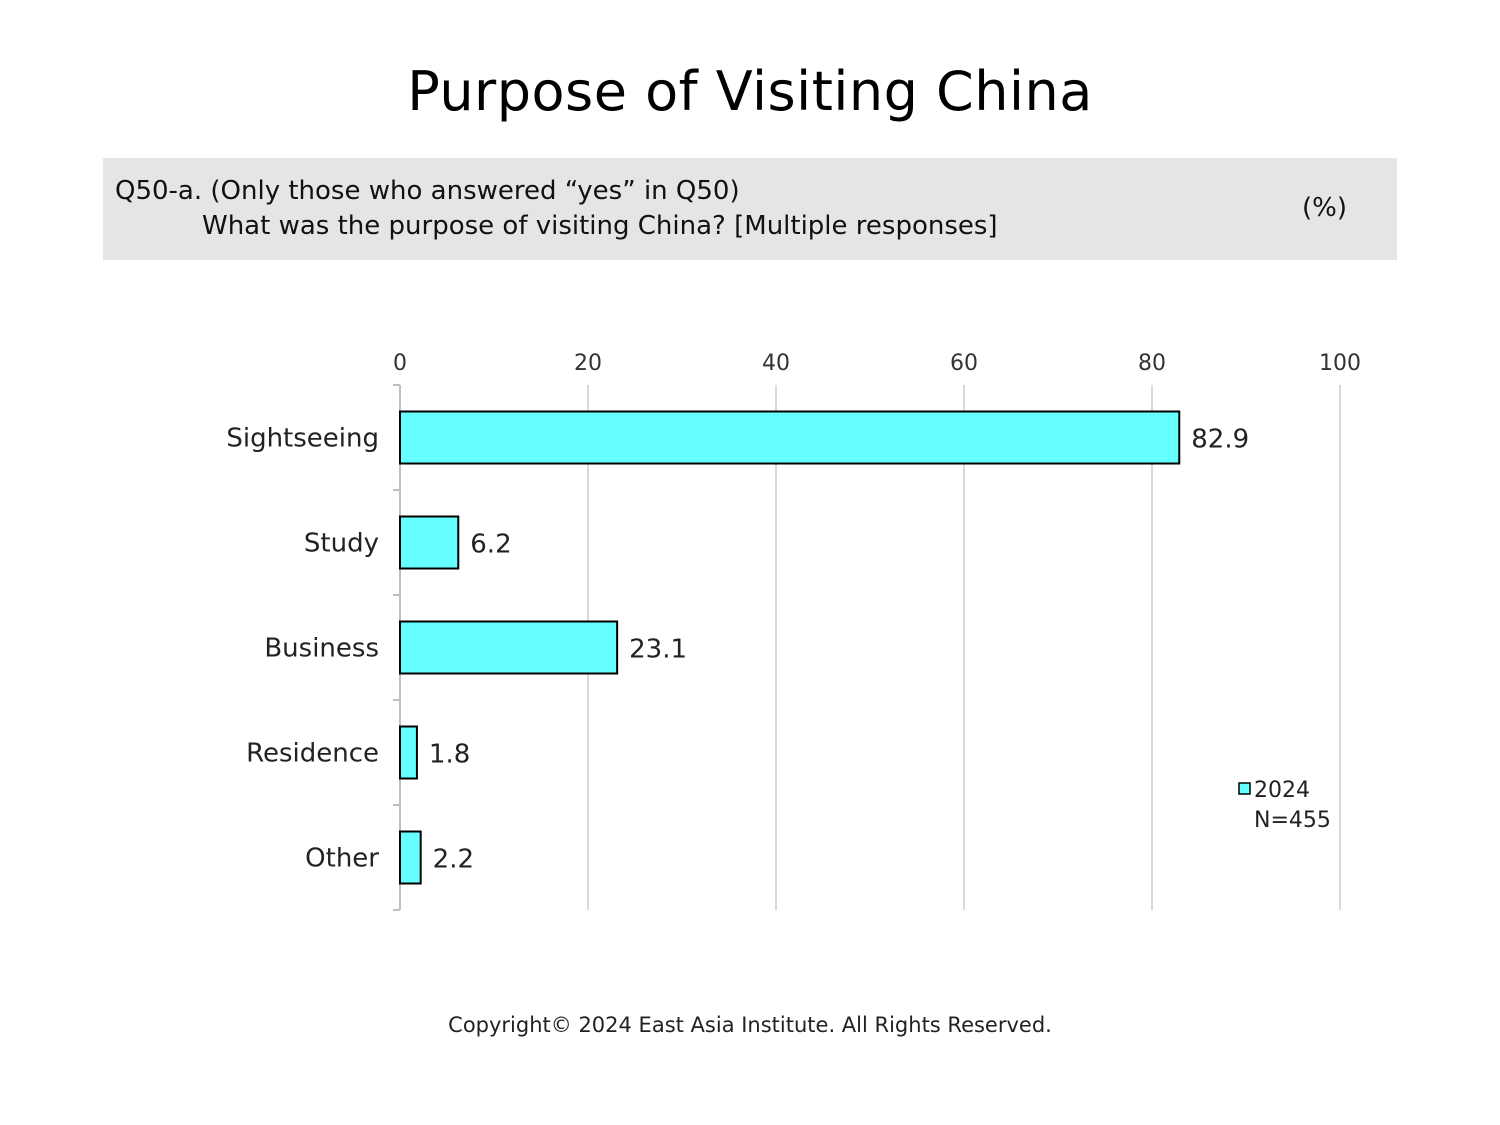  What do you see at coordinates (1244, 788) in the screenshot?
I see `legend-swatch` at bounding box center [1244, 788].